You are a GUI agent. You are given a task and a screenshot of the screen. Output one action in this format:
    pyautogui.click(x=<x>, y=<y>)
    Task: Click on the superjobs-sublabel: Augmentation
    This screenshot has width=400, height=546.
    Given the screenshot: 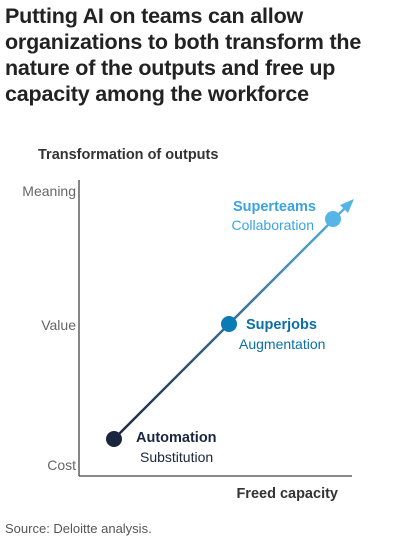 What is the action you would take?
    pyautogui.click(x=282, y=344)
    